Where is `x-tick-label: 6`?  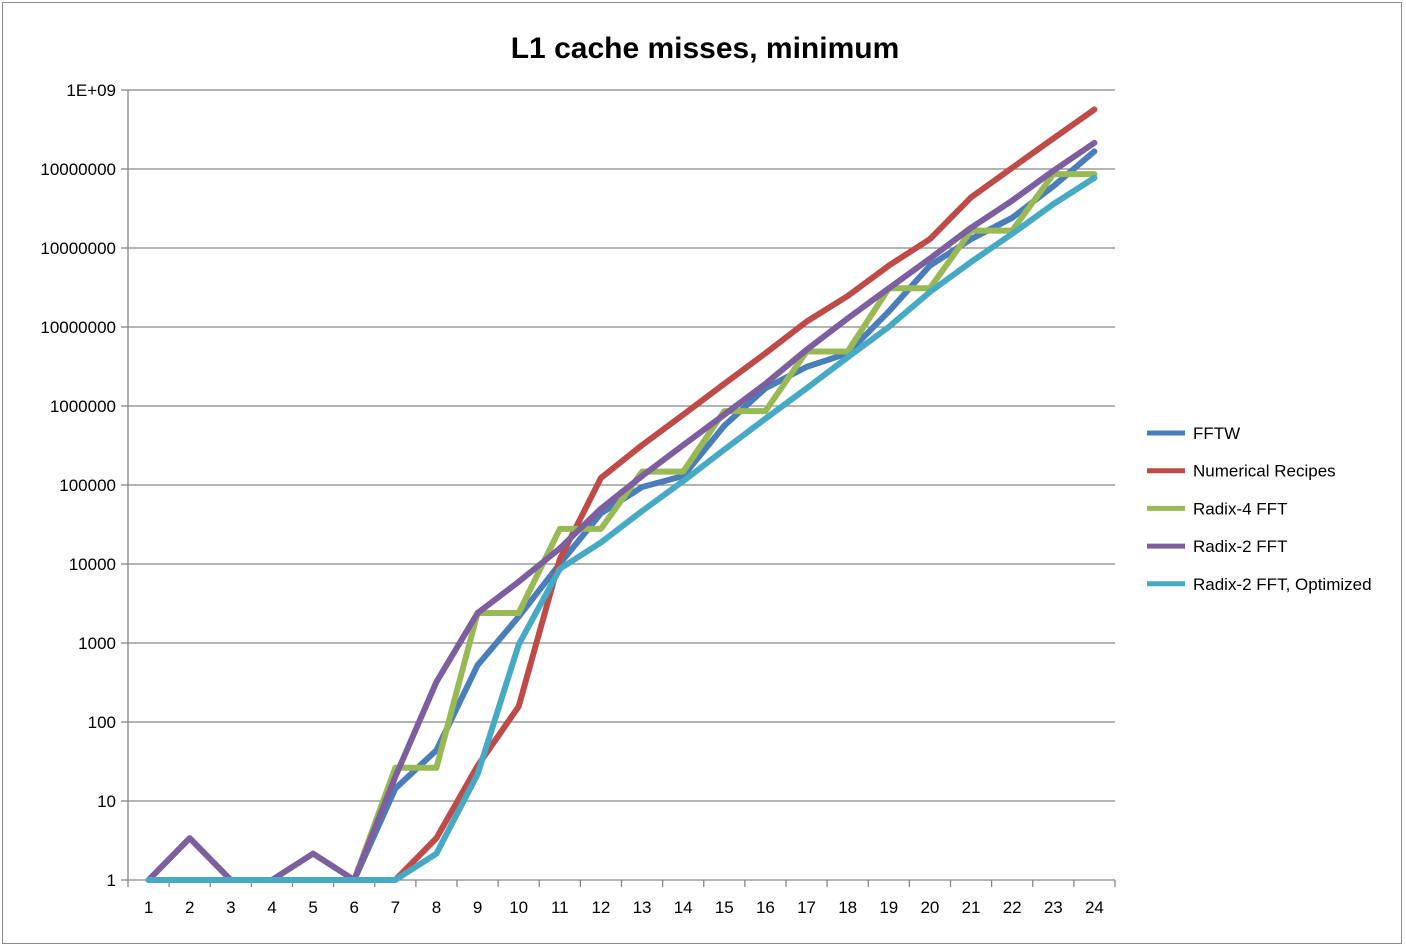
x-tick-label: 6 is located at coordinates (353, 907).